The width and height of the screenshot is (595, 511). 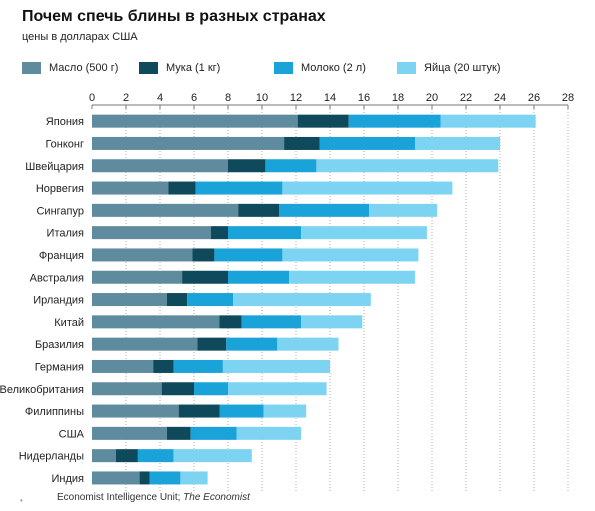 I want to click on category-label: Индия, so click(x=67, y=479).